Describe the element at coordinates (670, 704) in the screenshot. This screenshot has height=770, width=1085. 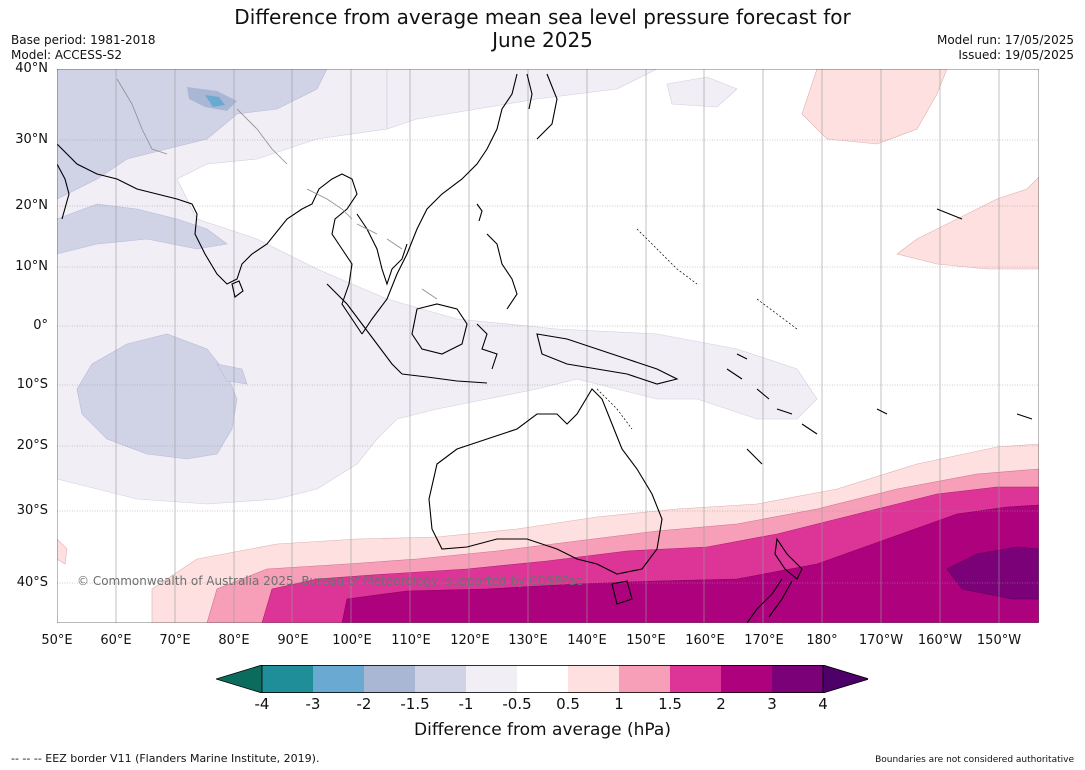
I see `colorbar-tick: 1.5` at that location.